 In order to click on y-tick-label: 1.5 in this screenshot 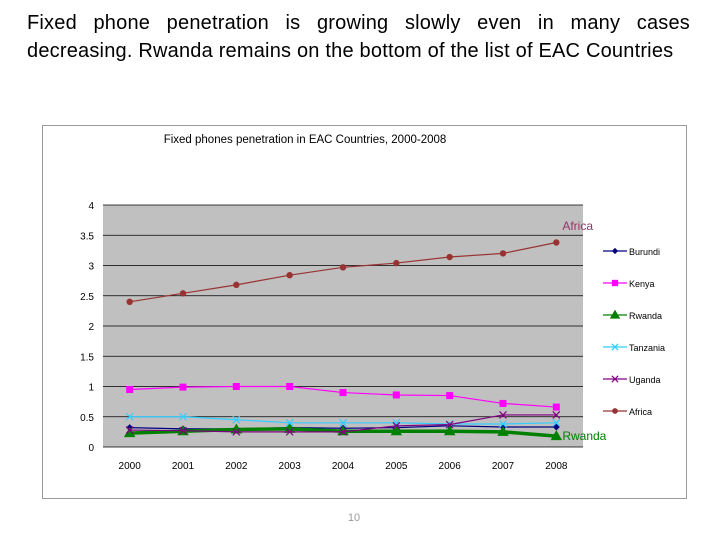, I will do `click(87, 357)`.